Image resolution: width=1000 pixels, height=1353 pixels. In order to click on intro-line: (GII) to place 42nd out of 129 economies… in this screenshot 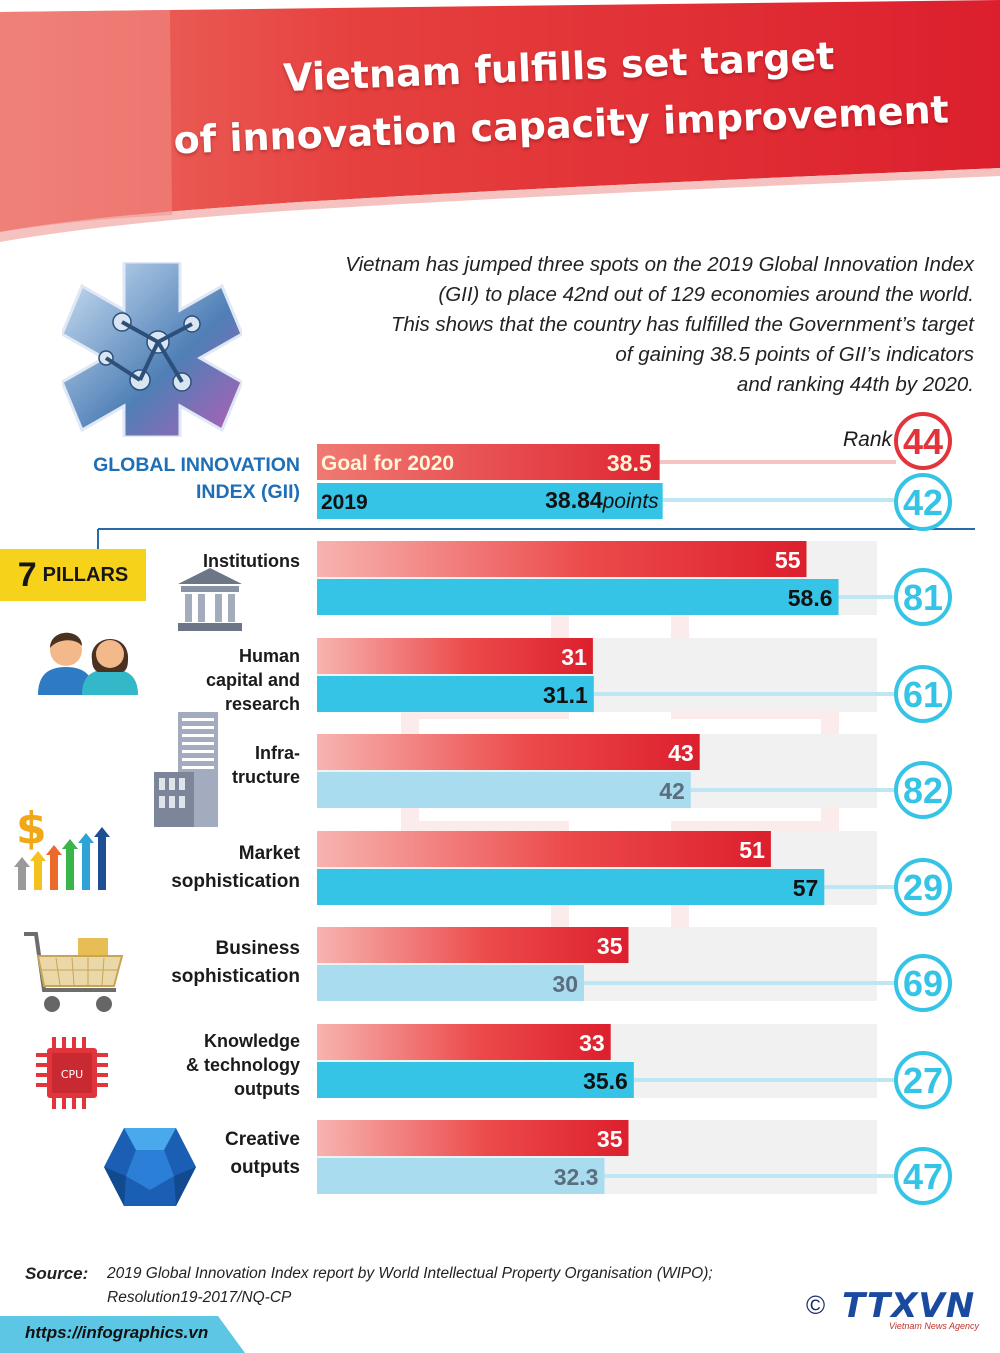, I will do `click(706, 294)`.